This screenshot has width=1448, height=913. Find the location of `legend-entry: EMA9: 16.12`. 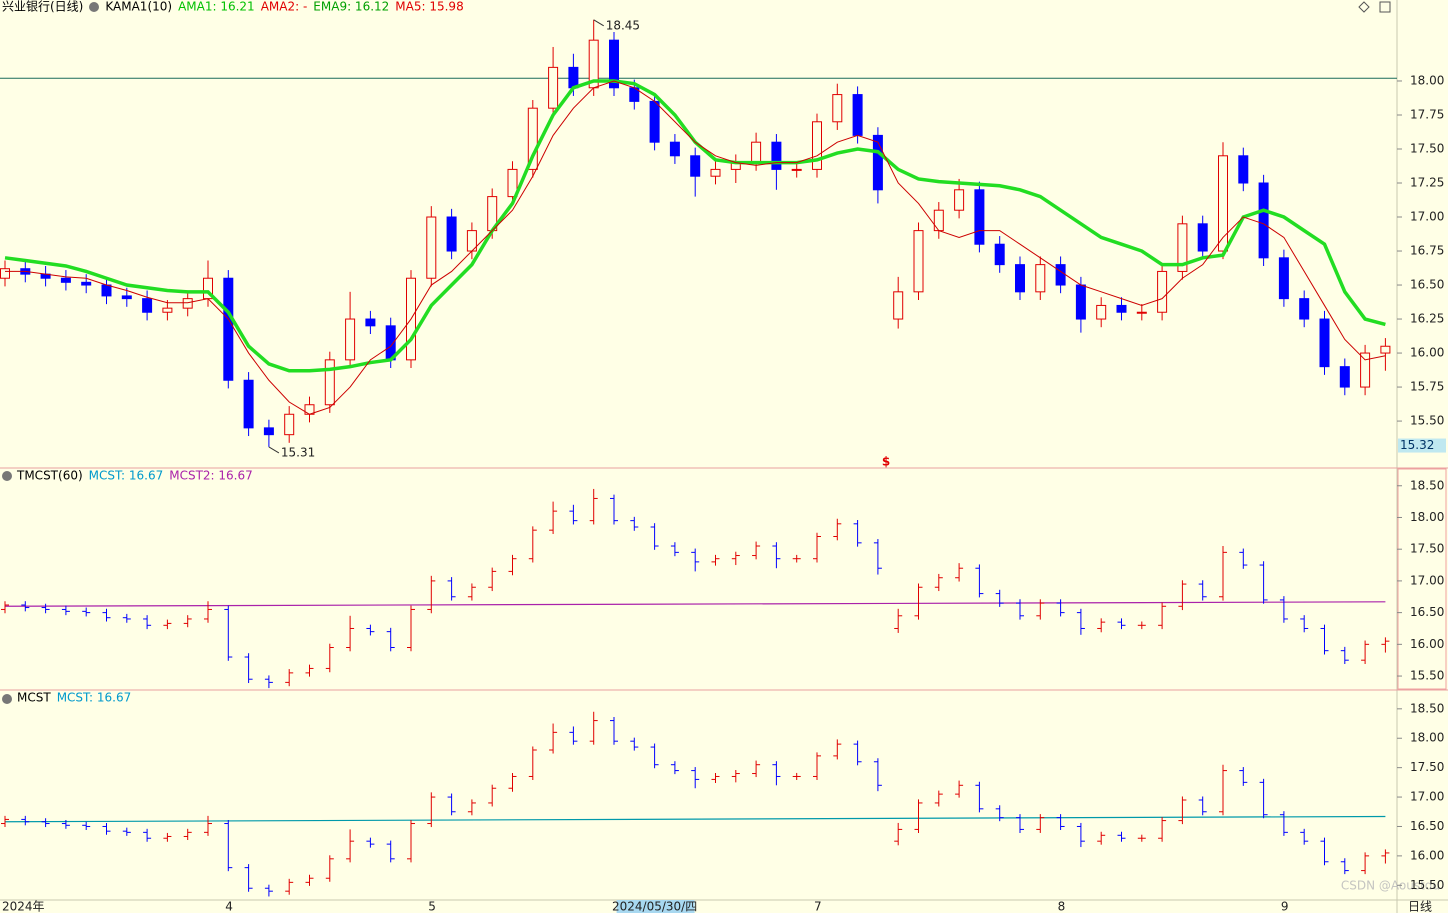

legend-entry: EMA9: 16.12 is located at coordinates (351, 7).